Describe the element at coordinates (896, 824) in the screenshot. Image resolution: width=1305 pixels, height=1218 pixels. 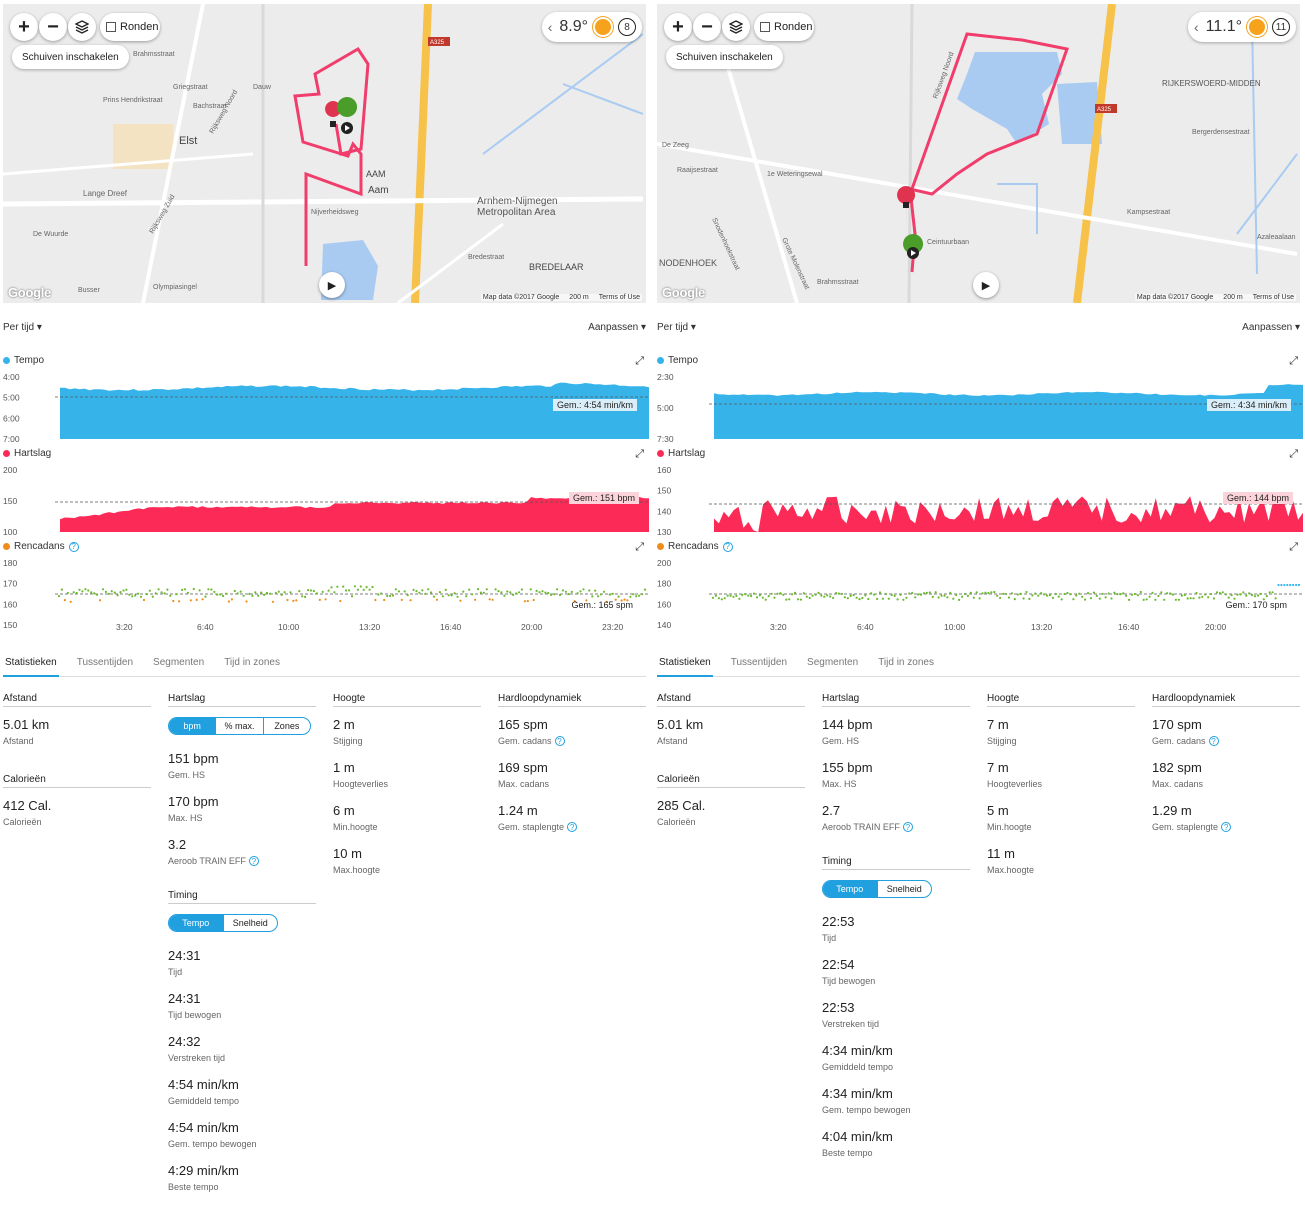
I see `stat-item: 2.7 Aeroob TRAIN EFF?` at that location.